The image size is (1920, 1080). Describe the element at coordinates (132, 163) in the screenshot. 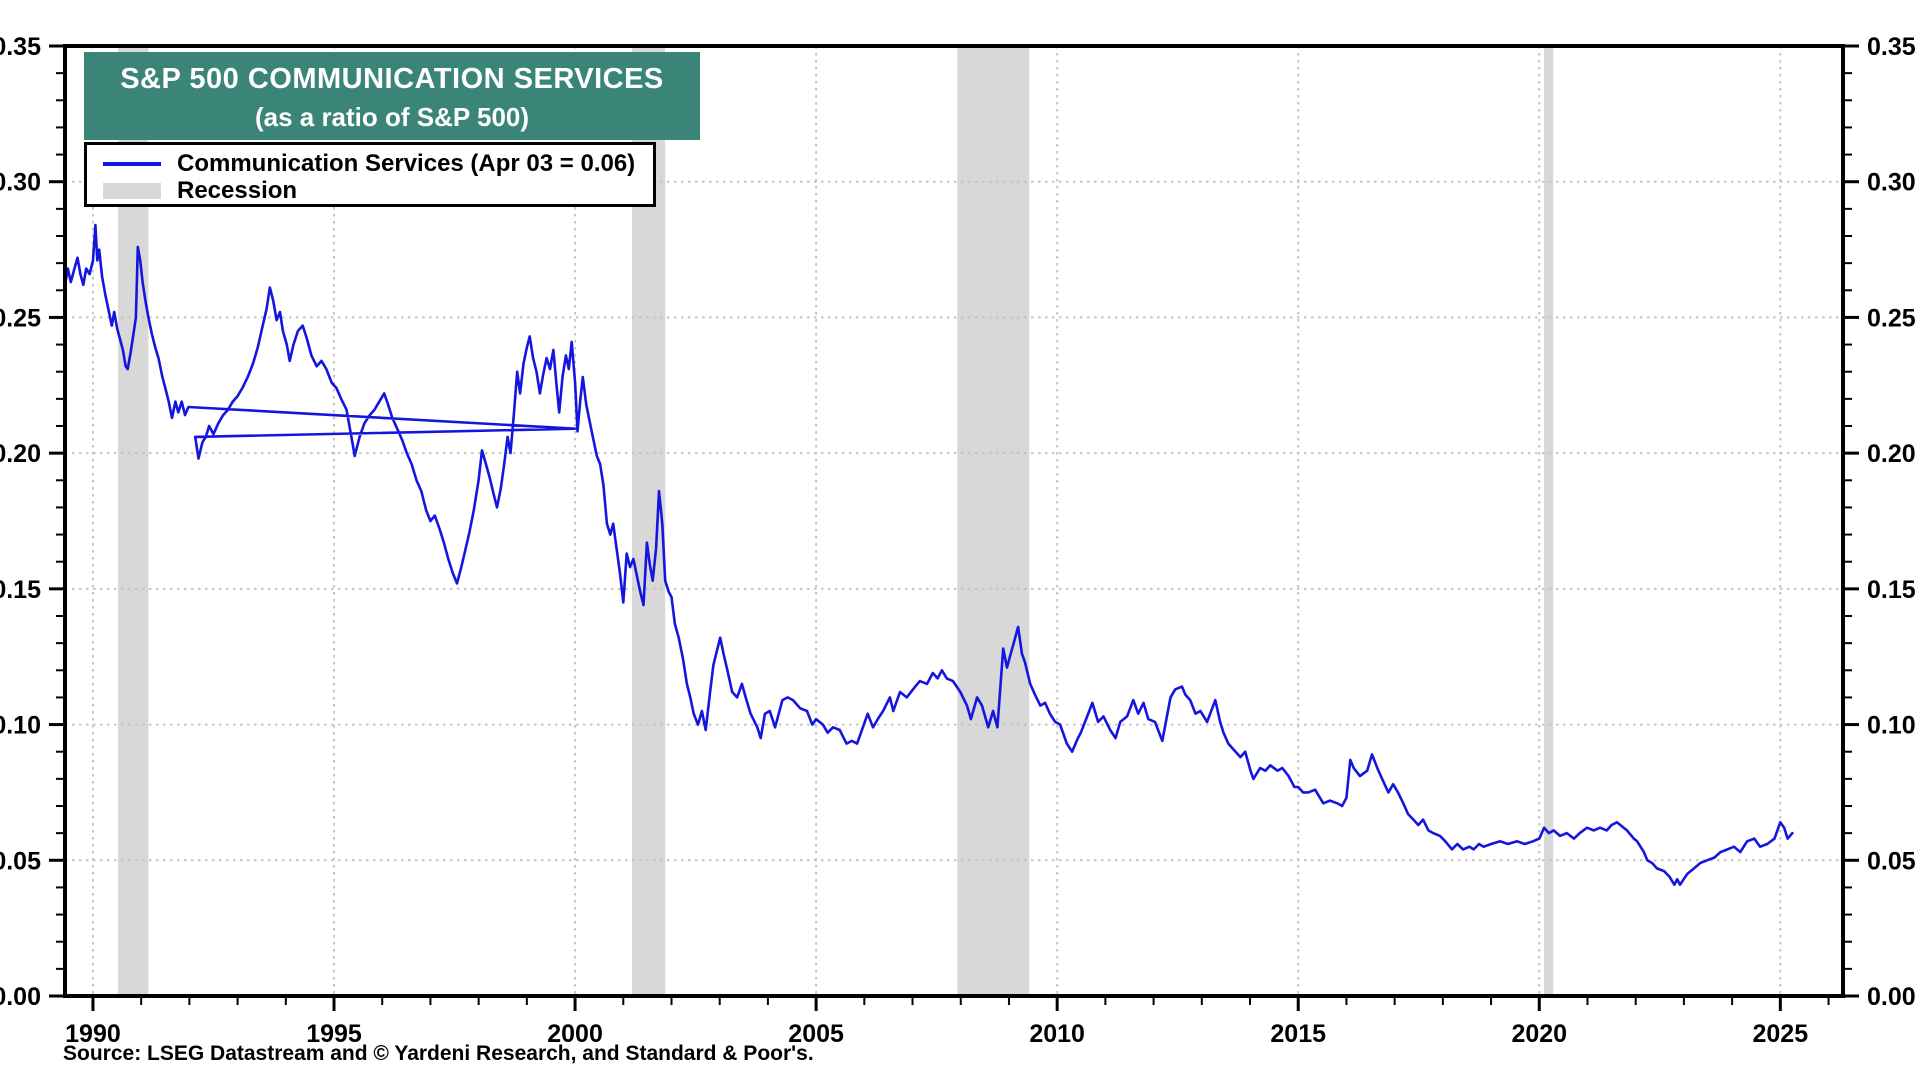

I see `series-line-swatch` at that location.